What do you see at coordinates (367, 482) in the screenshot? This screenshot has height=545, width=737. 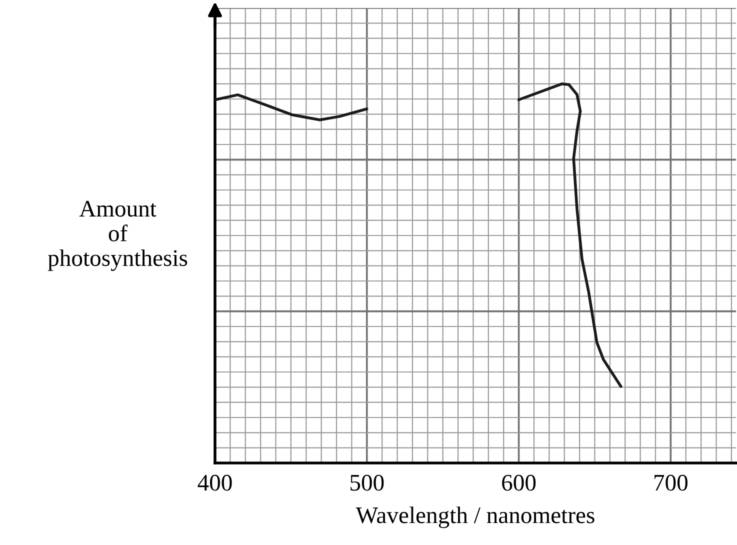 I see `x-tick-label: 500` at bounding box center [367, 482].